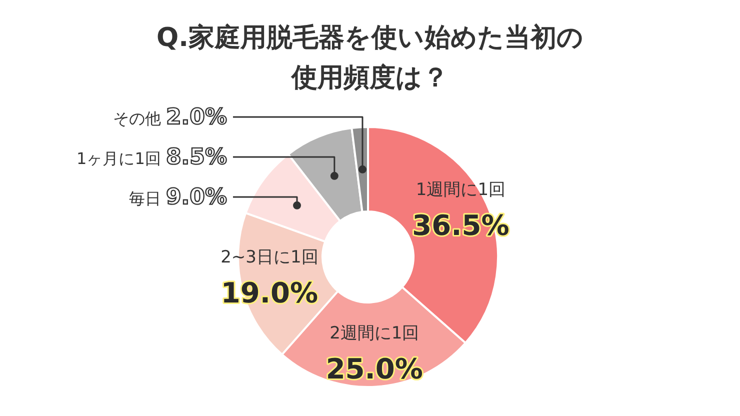 Image resolution: width=740 pixels, height=416 pixels. What do you see at coordinates (269, 257) in the screenshot?
I see `slice-label: 2~3日に1回` at bounding box center [269, 257].